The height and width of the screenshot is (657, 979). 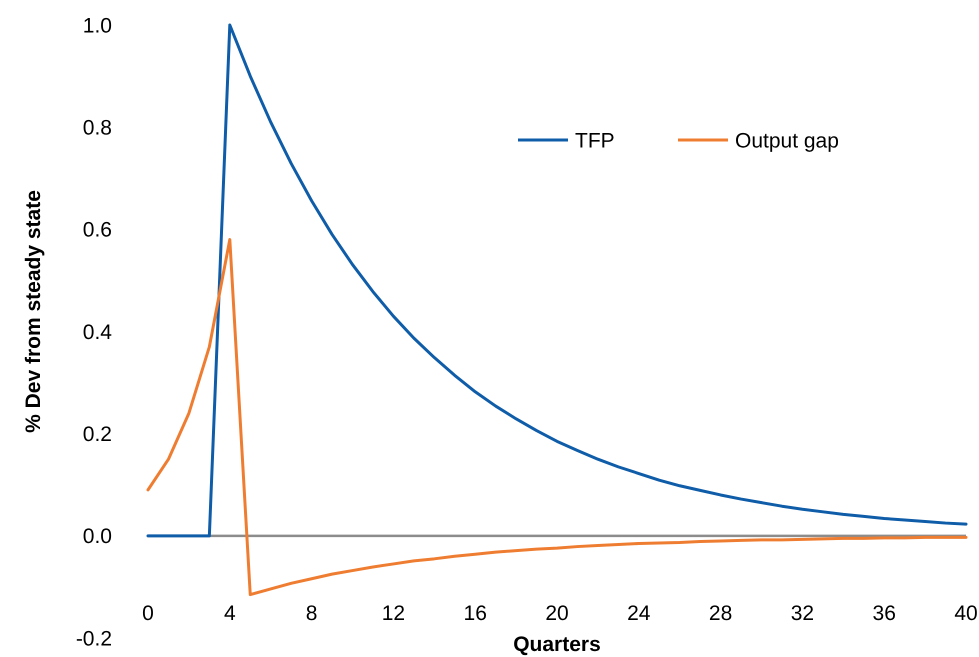 I want to click on x-tick-label: 8, so click(x=312, y=613).